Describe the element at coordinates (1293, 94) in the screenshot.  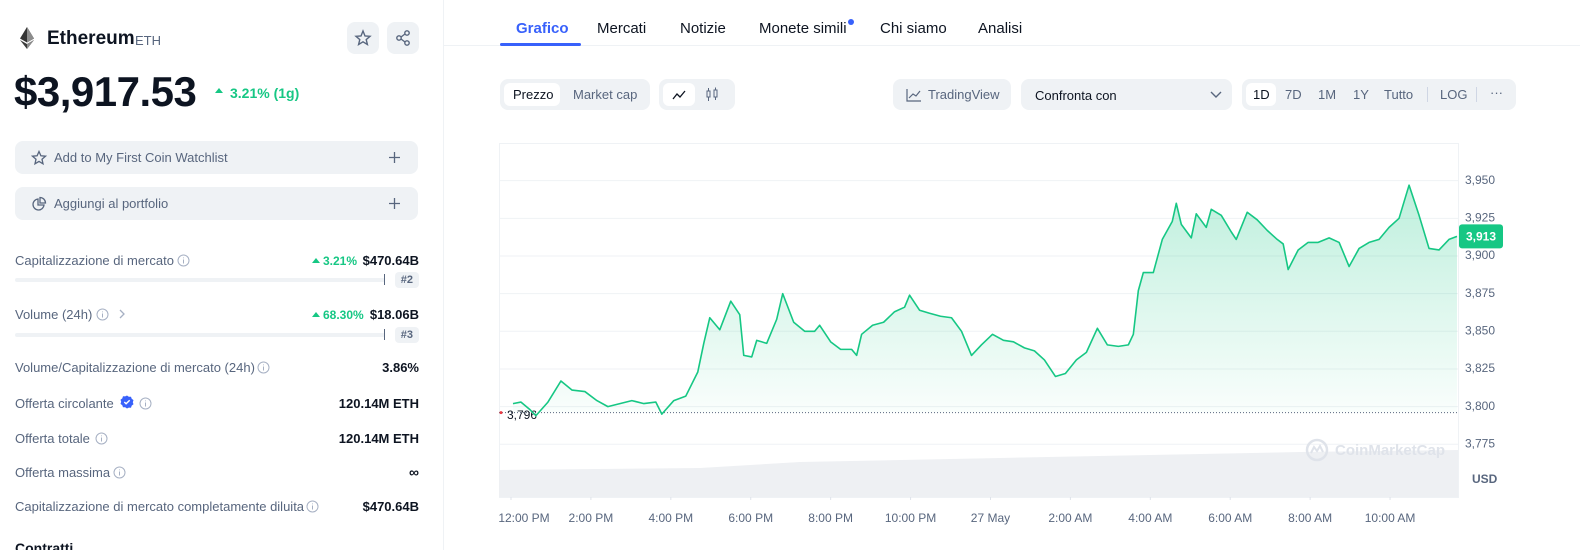
I see `range-option: 7D` at that location.